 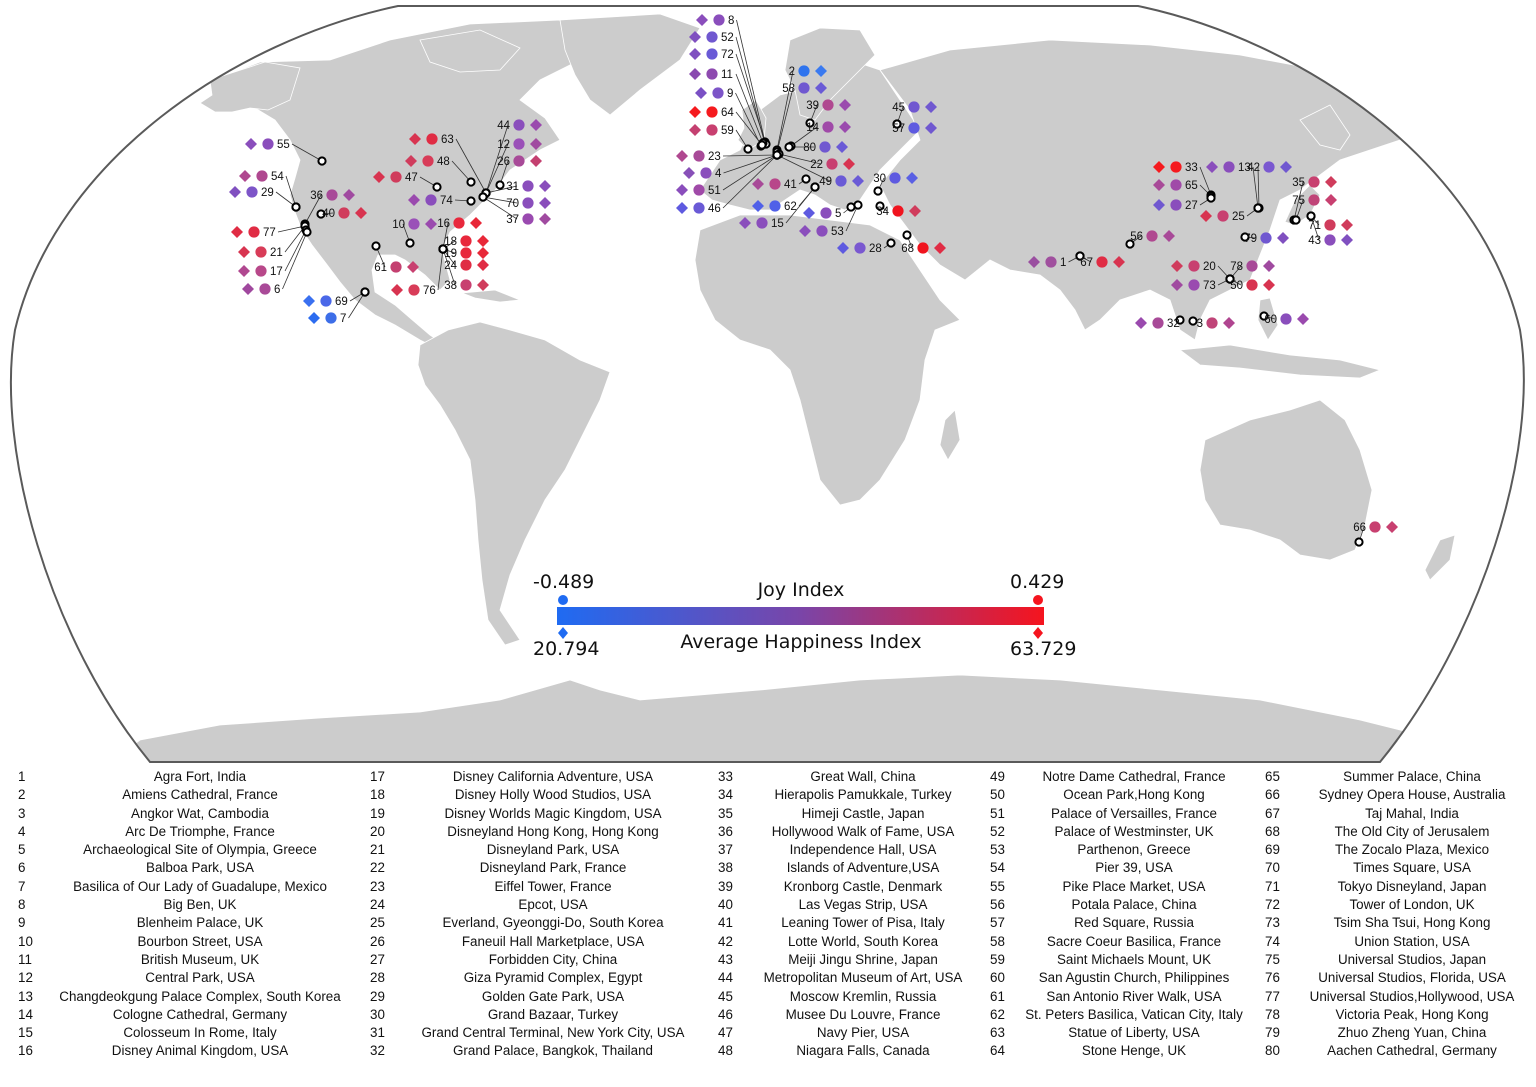 What do you see at coordinates (721, 139) in the screenshot?
I see `landmark-marker: 59` at bounding box center [721, 139].